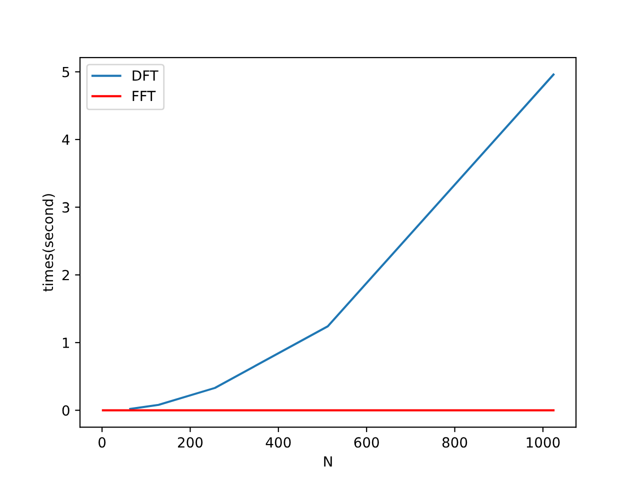  I want to click on x-tick-label: 400, so click(278, 442).